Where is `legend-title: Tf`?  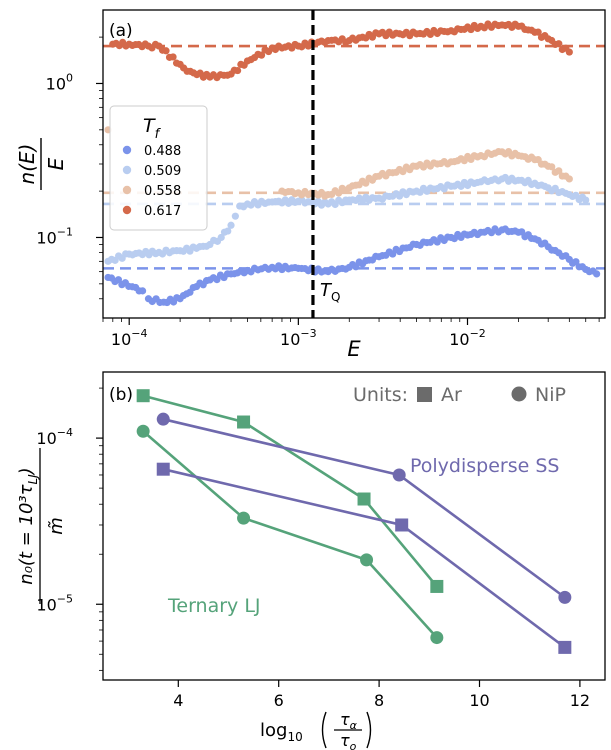 legend-title: Tf is located at coordinates (152, 128).